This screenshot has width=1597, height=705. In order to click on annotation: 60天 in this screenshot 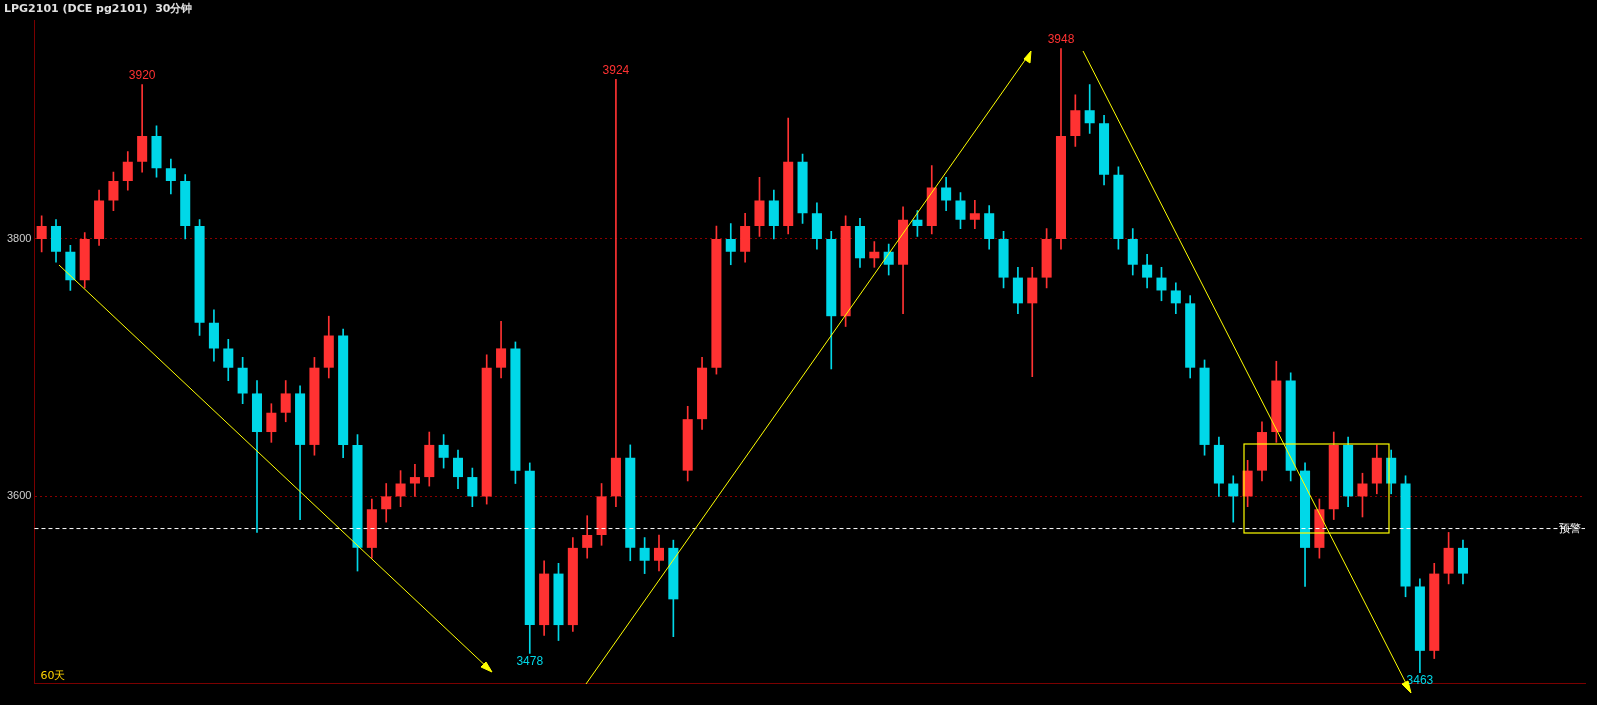, I will do `click(53, 676)`.